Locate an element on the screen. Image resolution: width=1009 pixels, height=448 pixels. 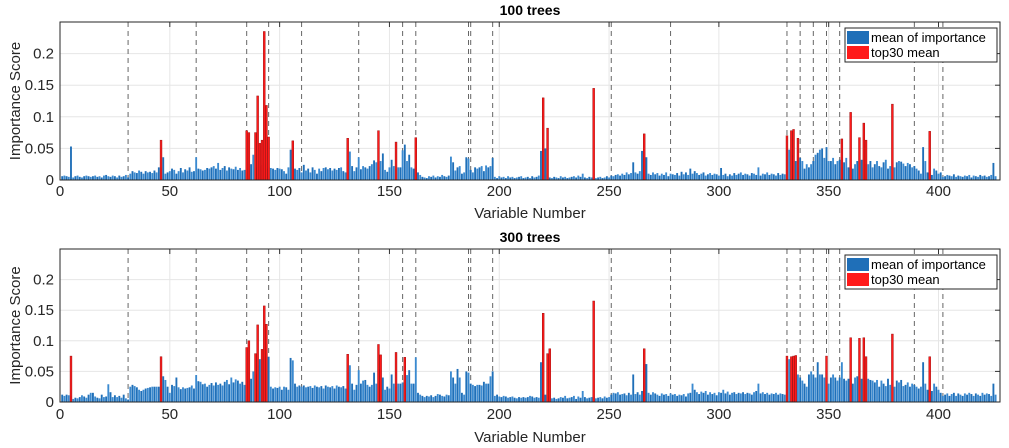
x-tick-label: 250 is located at coordinates (609, 191).